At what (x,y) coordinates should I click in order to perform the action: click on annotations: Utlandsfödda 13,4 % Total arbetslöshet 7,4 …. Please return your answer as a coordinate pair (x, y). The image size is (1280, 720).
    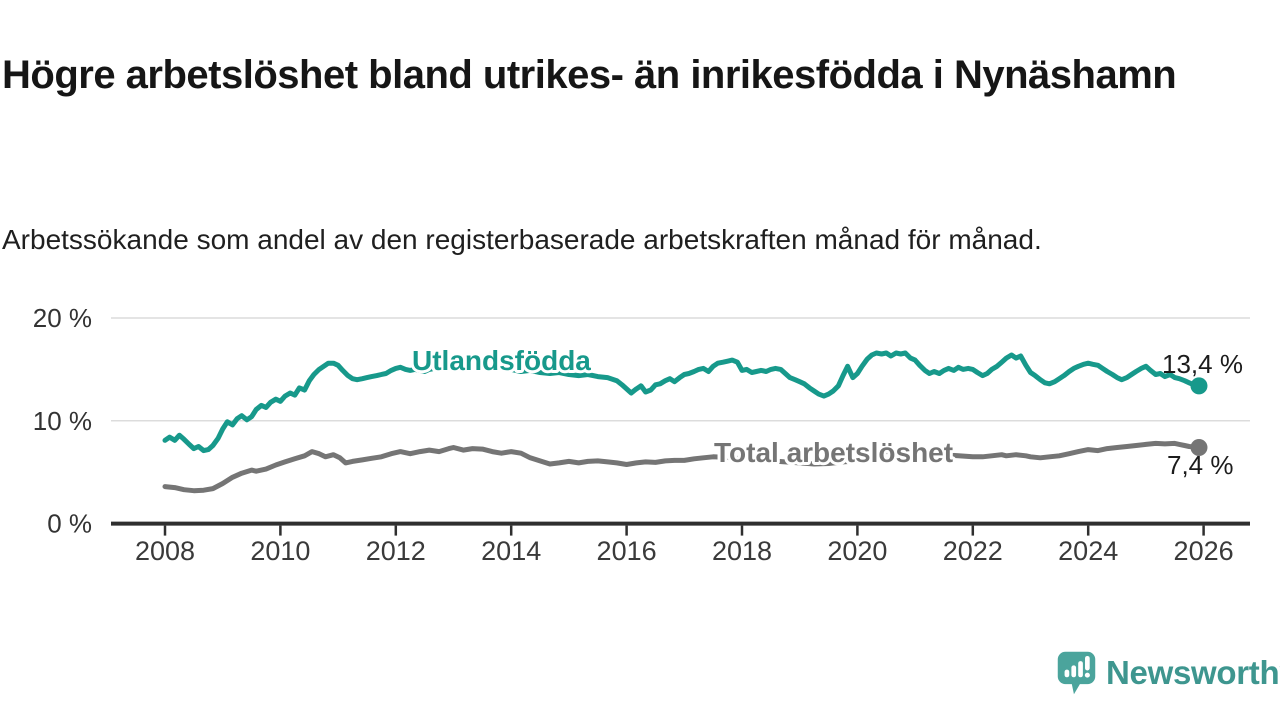
    Looking at the image, I should click on (826, 411).